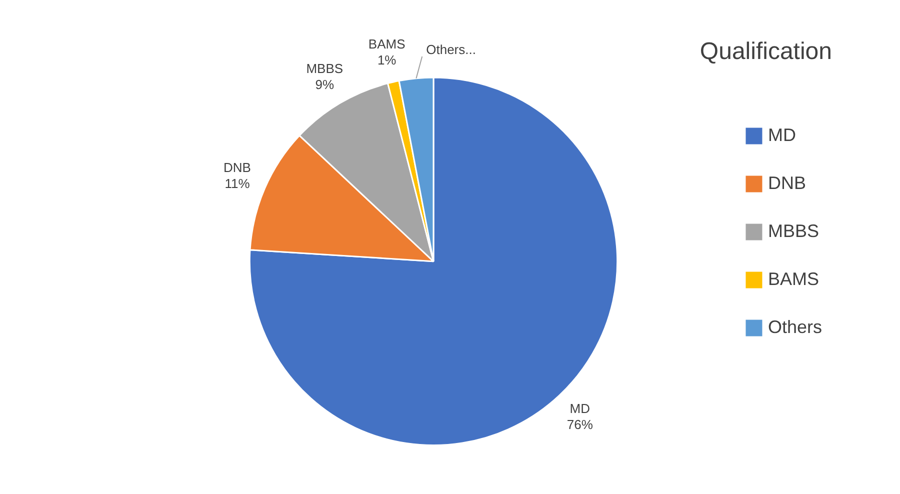  What do you see at coordinates (793, 230) in the screenshot?
I see `legend-label: MBBS` at bounding box center [793, 230].